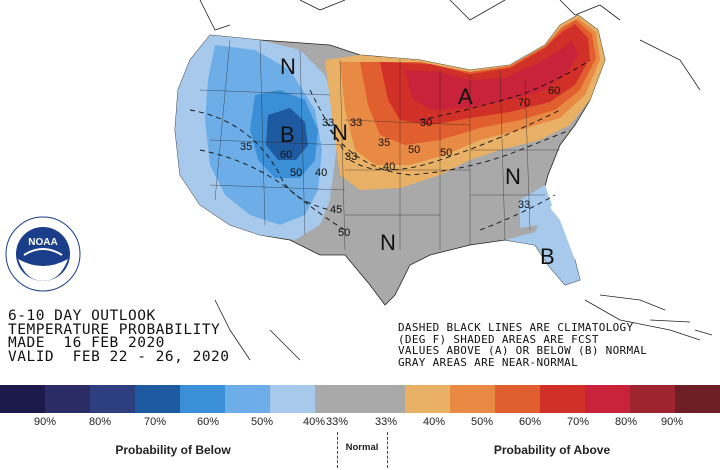 The height and width of the screenshot is (470, 720). Describe the element at coordinates (336, 210) in the screenshot. I see `contour-label: 45` at that location.